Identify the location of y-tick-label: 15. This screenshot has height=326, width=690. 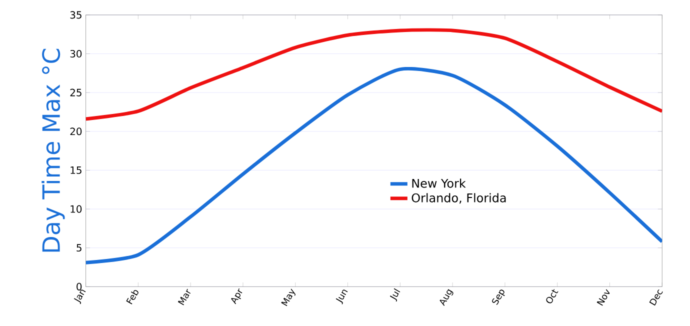
(76, 170).